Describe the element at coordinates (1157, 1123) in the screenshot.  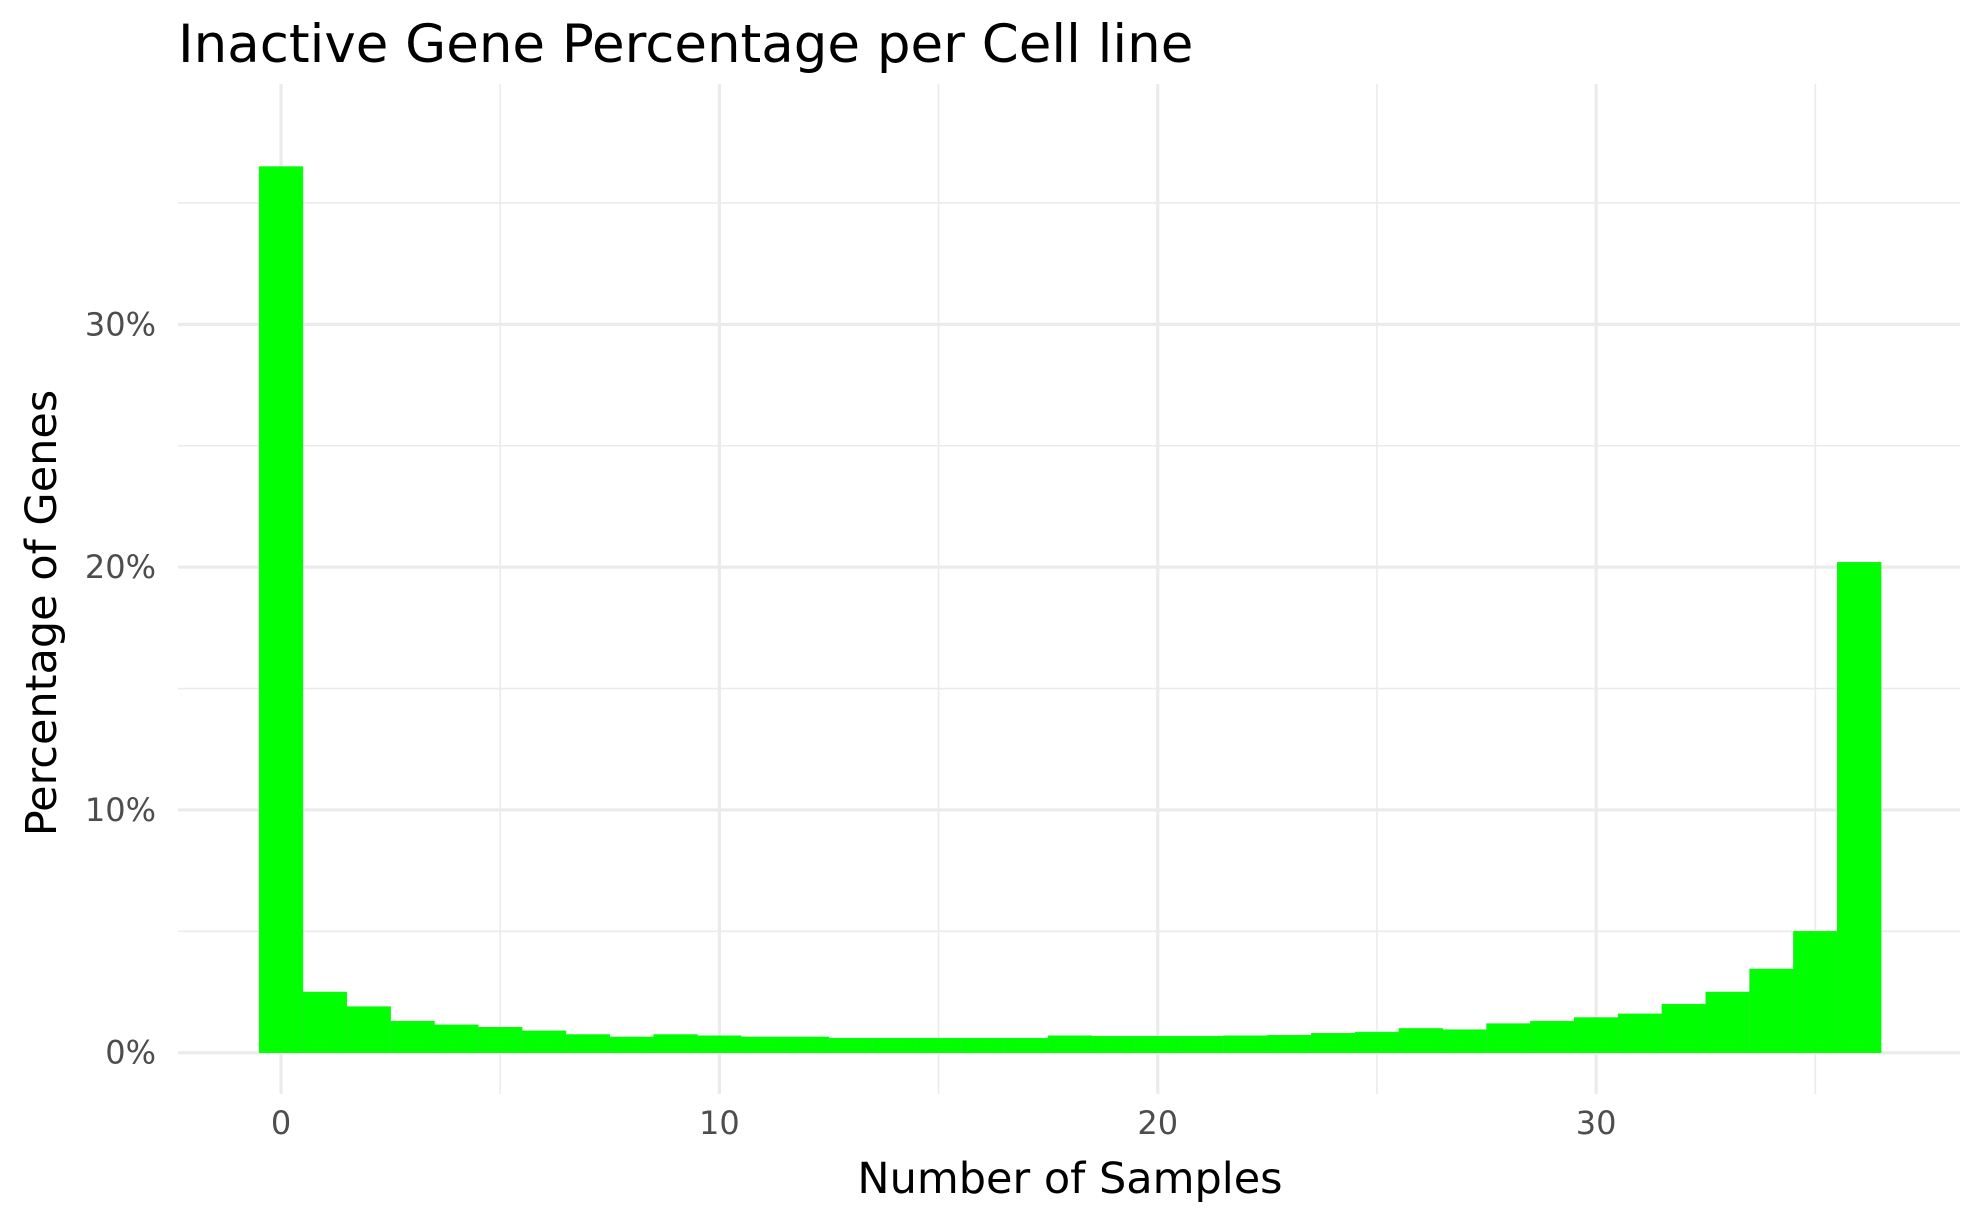
I see `x-tick-label: 20` at that location.